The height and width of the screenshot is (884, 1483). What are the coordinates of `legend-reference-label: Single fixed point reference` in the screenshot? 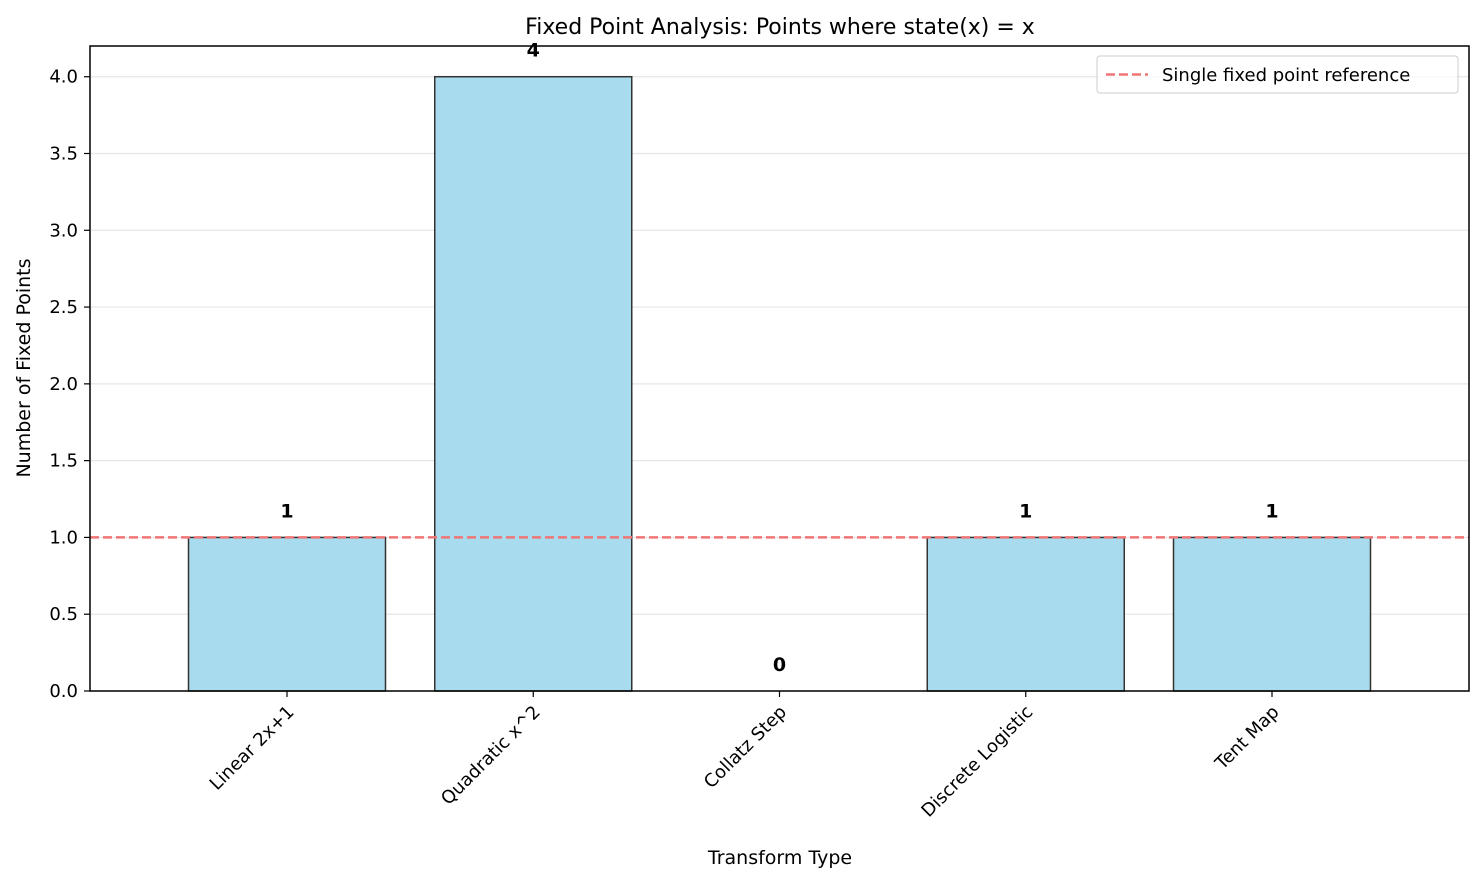 It's located at (1286, 75).